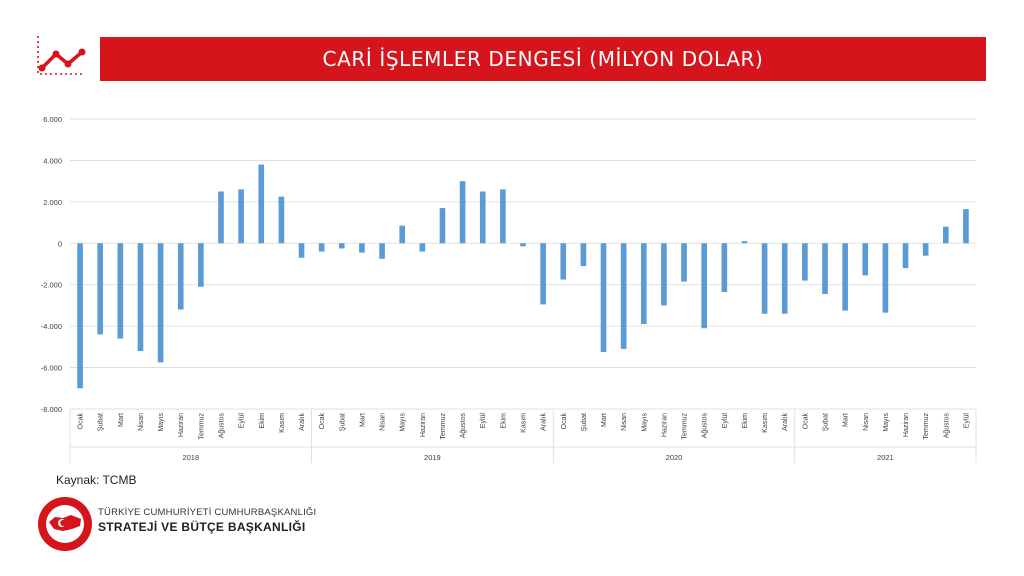  I want to click on y-tick-label: 4.000, so click(52, 160).